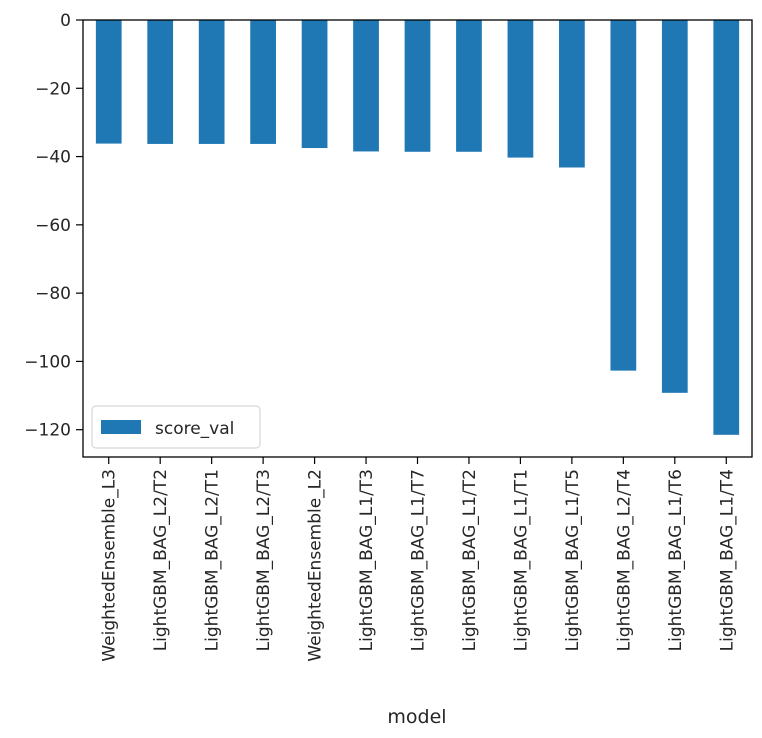  I want to click on y-tick-label: −20, so click(53, 89).